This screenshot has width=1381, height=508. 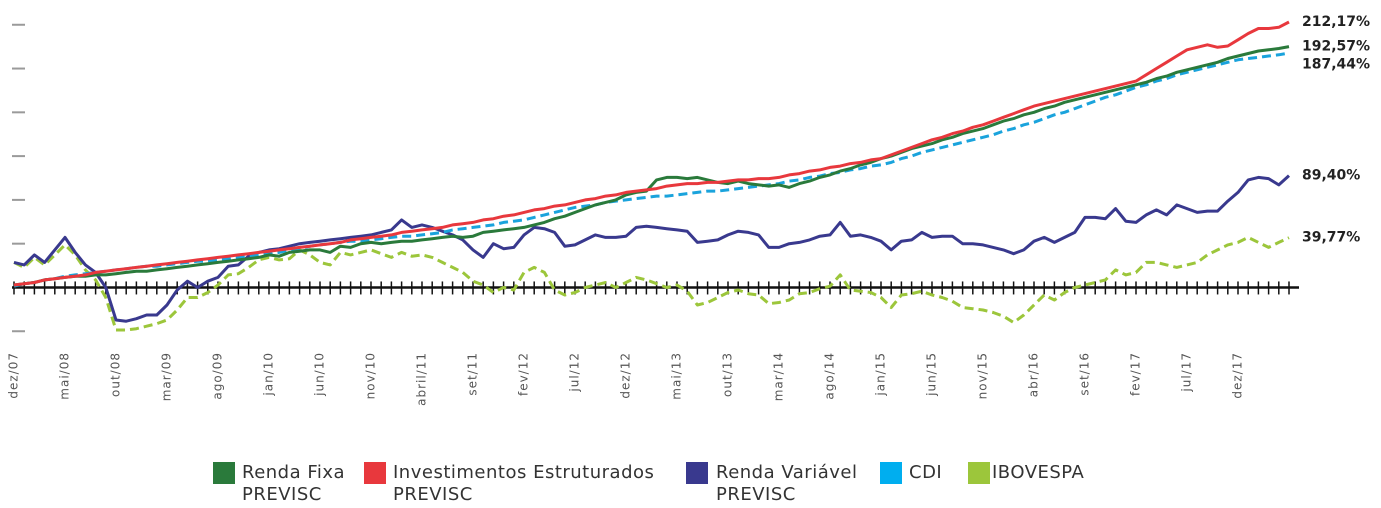 What do you see at coordinates (524, 374) in the screenshot?
I see `x-tick-label: fev/12` at bounding box center [524, 374].